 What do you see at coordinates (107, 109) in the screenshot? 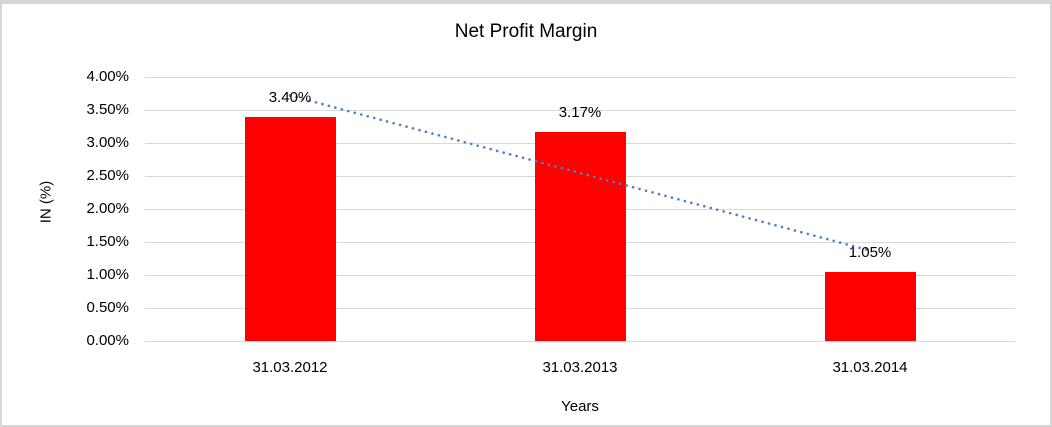
I see `y-axis-tick-label: 3.50%` at bounding box center [107, 109].